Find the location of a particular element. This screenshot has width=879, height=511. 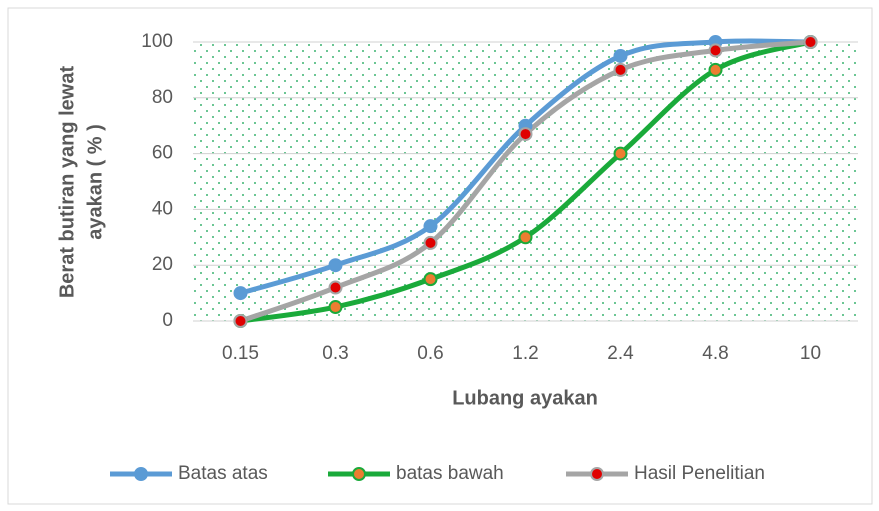

y-tick-label: 80 is located at coordinates (162, 97).